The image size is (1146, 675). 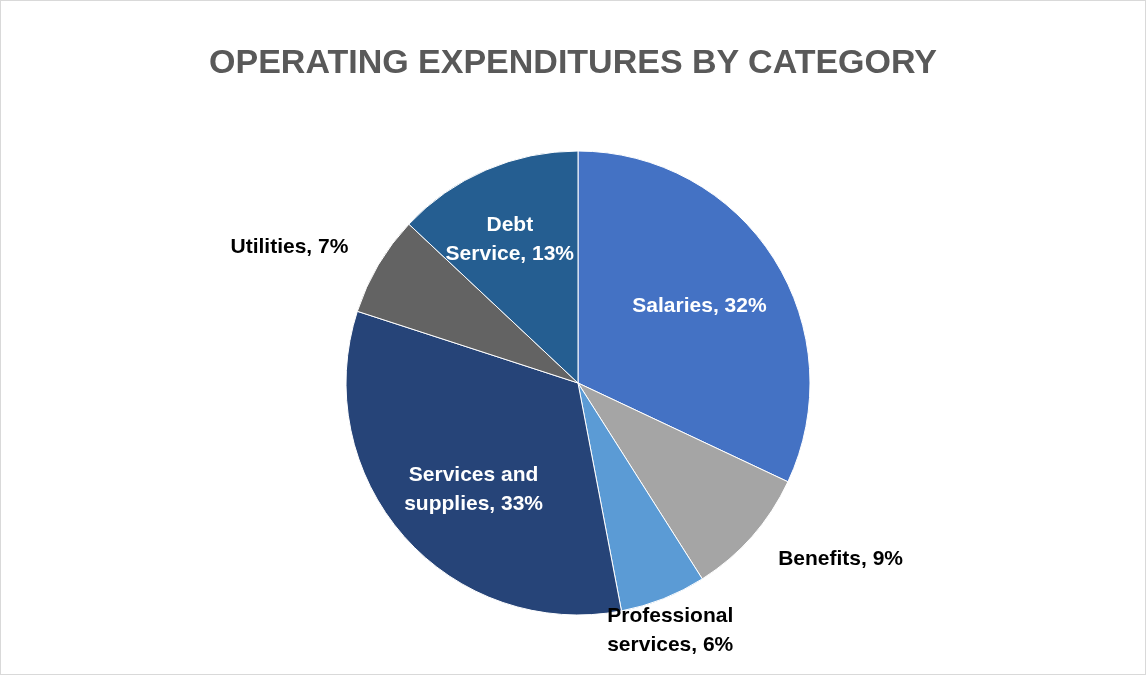 I want to click on slice-label: Salaries, 32%, so click(x=699, y=304).